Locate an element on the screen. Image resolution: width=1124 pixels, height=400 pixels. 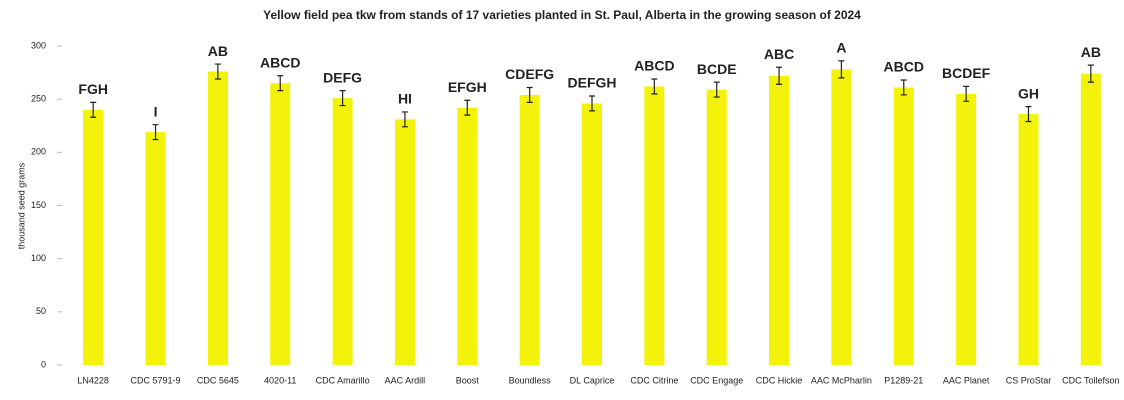
significance-letter: EFGH is located at coordinates (467, 87).